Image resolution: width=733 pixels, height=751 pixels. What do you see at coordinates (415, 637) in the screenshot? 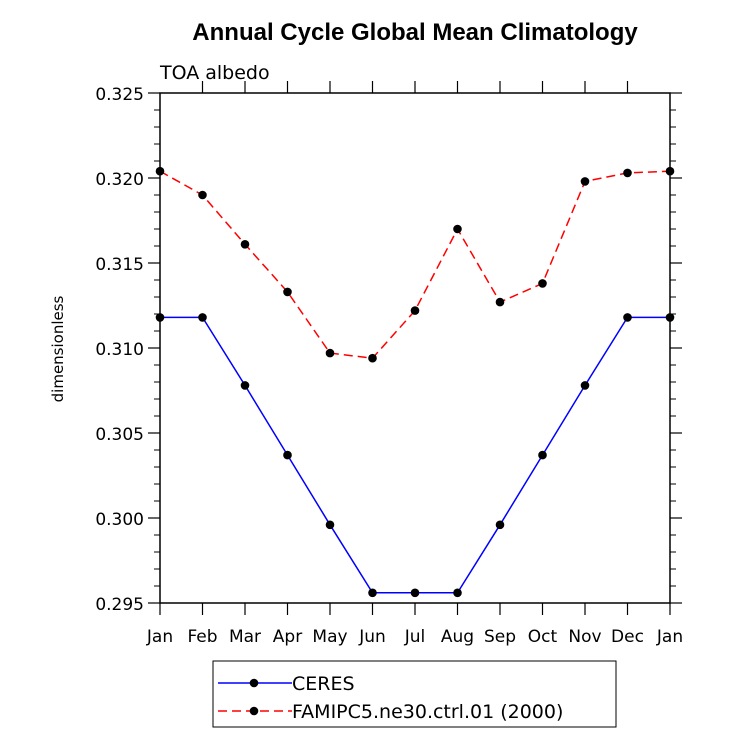
I see `x-tick-label: Jul` at bounding box center [415, 637].